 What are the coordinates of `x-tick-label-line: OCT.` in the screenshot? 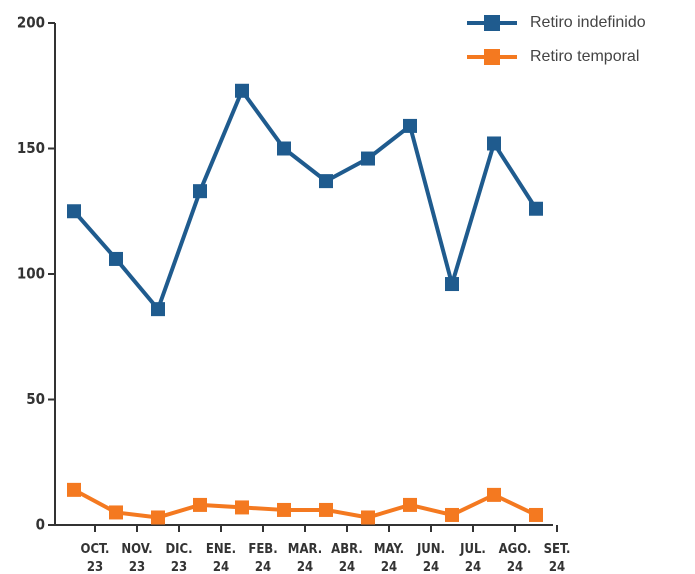 It's located at (95, 549).